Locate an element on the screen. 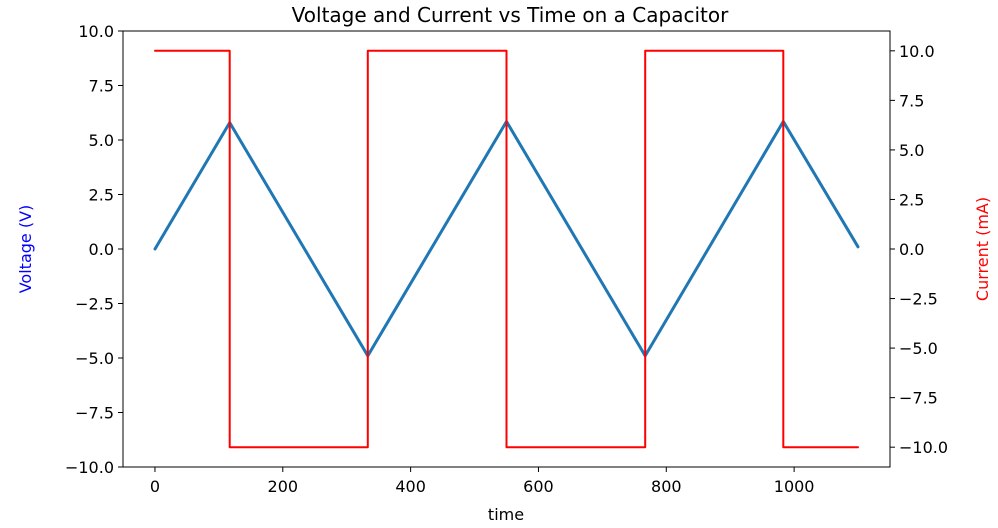  y-right-tick-label: 7.5 is located at coordinates (911, 100).